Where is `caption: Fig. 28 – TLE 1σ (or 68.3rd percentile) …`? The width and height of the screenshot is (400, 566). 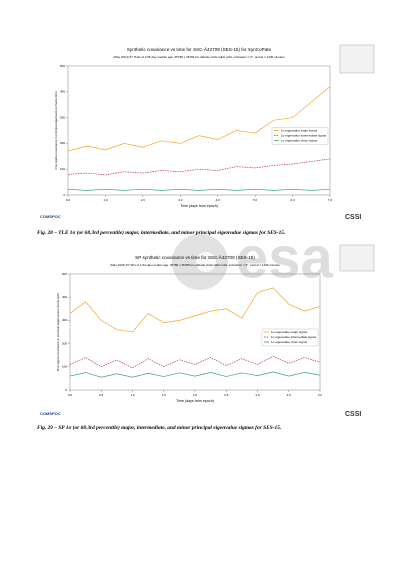 caption: Fig. 28 – TLE 1σ (or 68.3rd percentile) … is located at coordinates (161, 232).